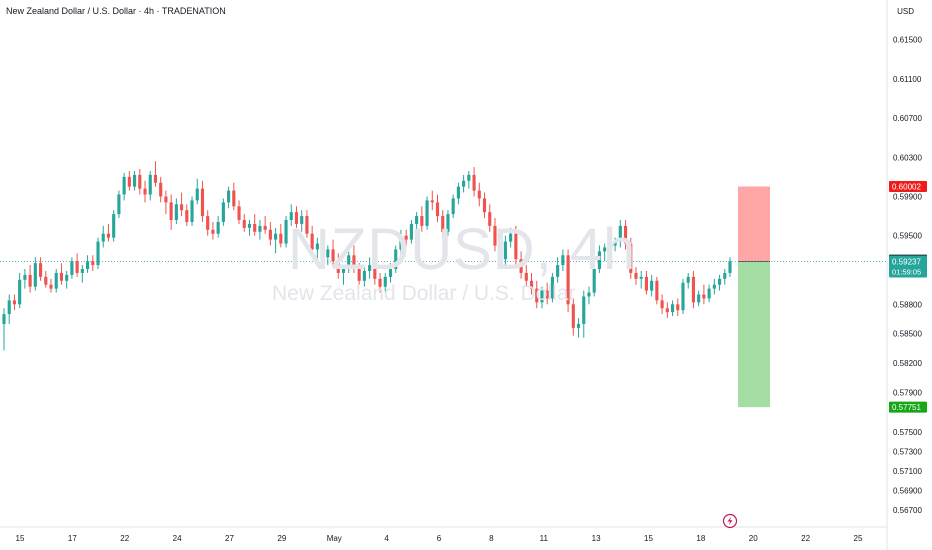 The height and width of the screenshot is (550, 932). I want to click on time-tick-label: May, so click(334, 538).